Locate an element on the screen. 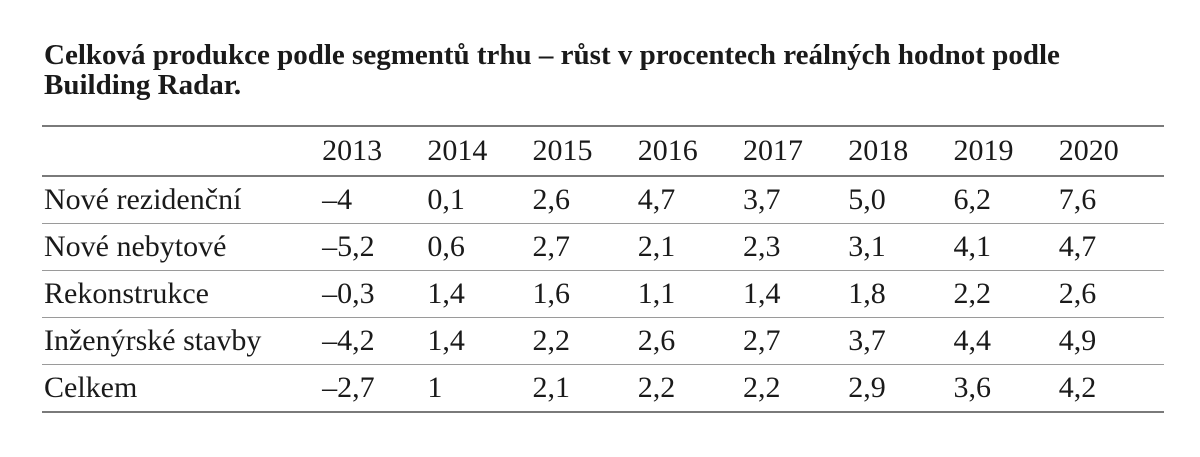 This screenshot has height=457, width=1200. year-header: 2020 is located at coordinates (1111, 151).